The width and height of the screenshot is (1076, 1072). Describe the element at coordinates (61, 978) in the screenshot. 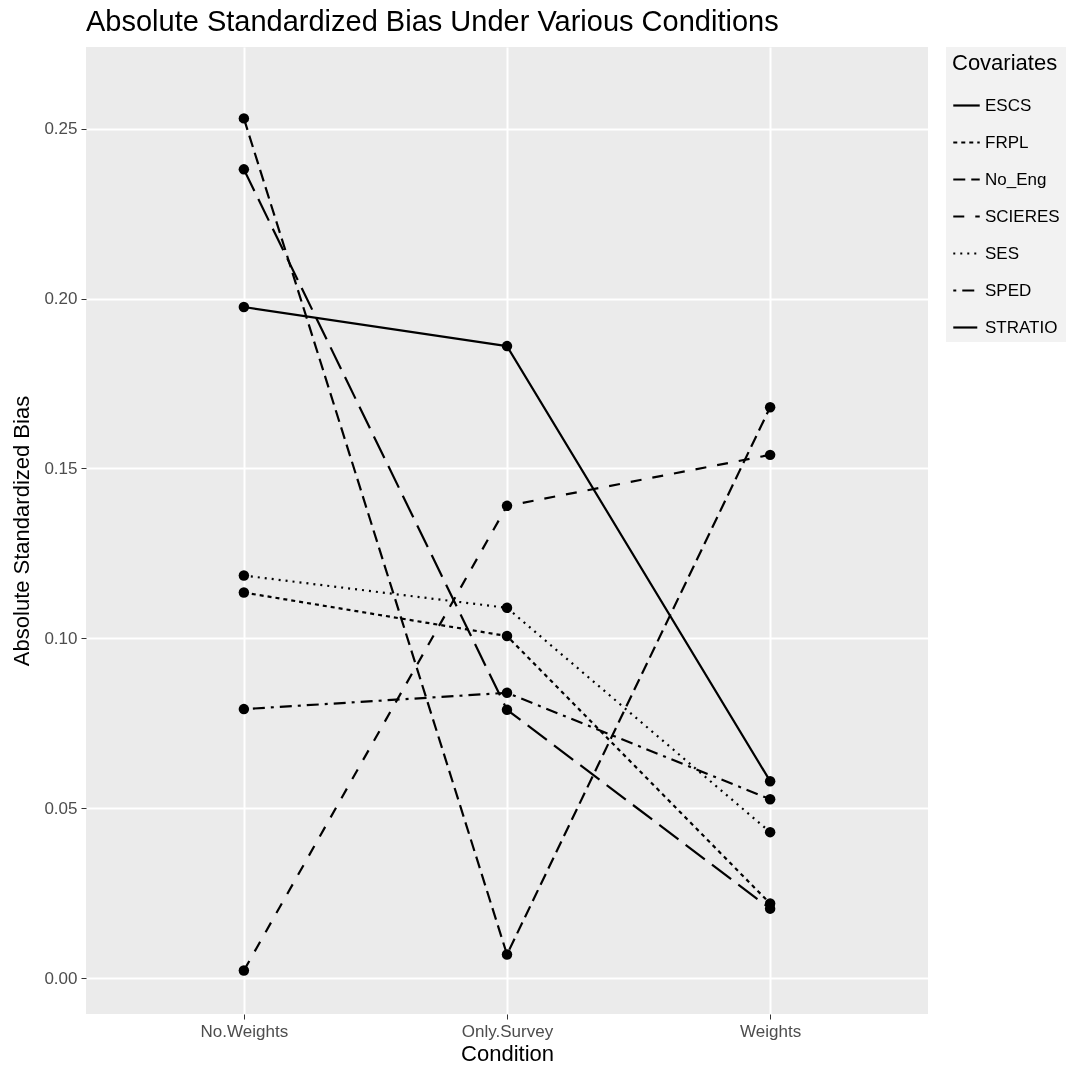

I see `y-tick-label: 0.00` at that location.